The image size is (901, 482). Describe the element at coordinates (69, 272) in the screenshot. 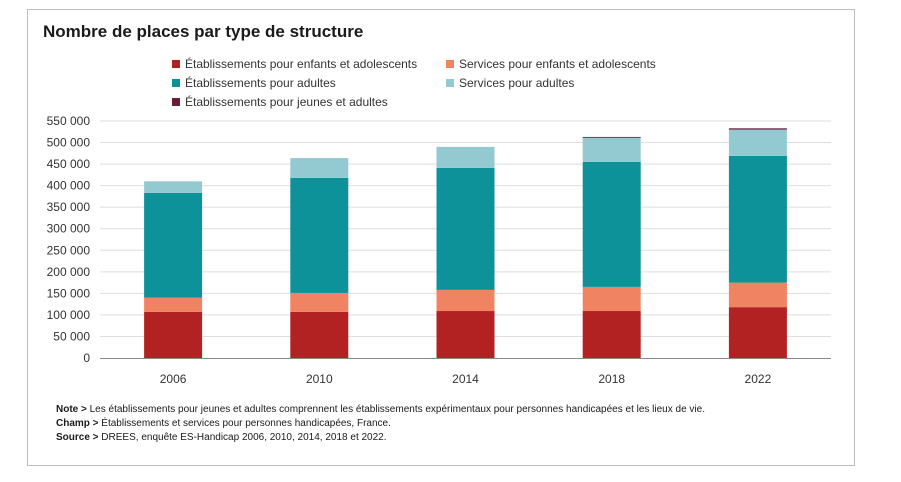

I see `y-tick-label: 200 000` at that location.